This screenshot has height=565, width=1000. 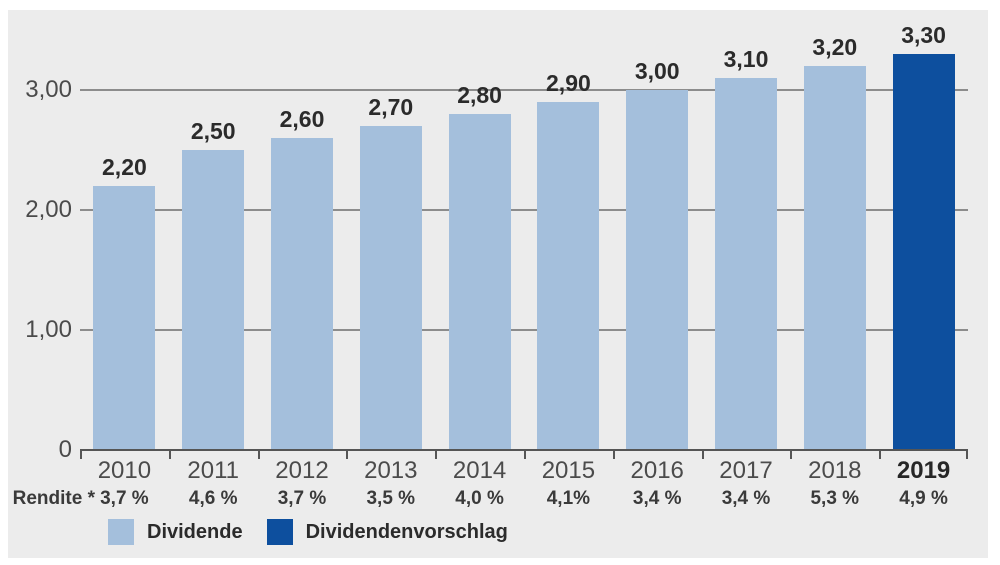 I want to click on gridline-3,00, so click(x=524, y=90).